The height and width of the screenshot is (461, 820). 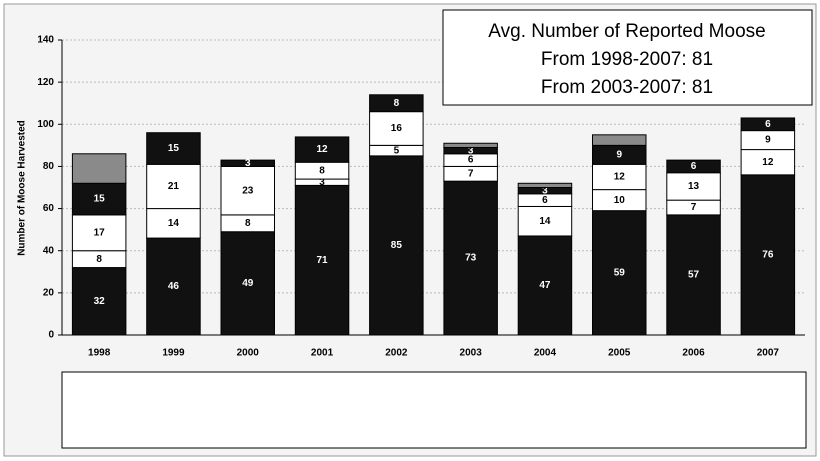 What do you see at coordinates (619, 353) in the screenshot?
I see `x-tick-label: 2005` at bounding box center [619, 353].